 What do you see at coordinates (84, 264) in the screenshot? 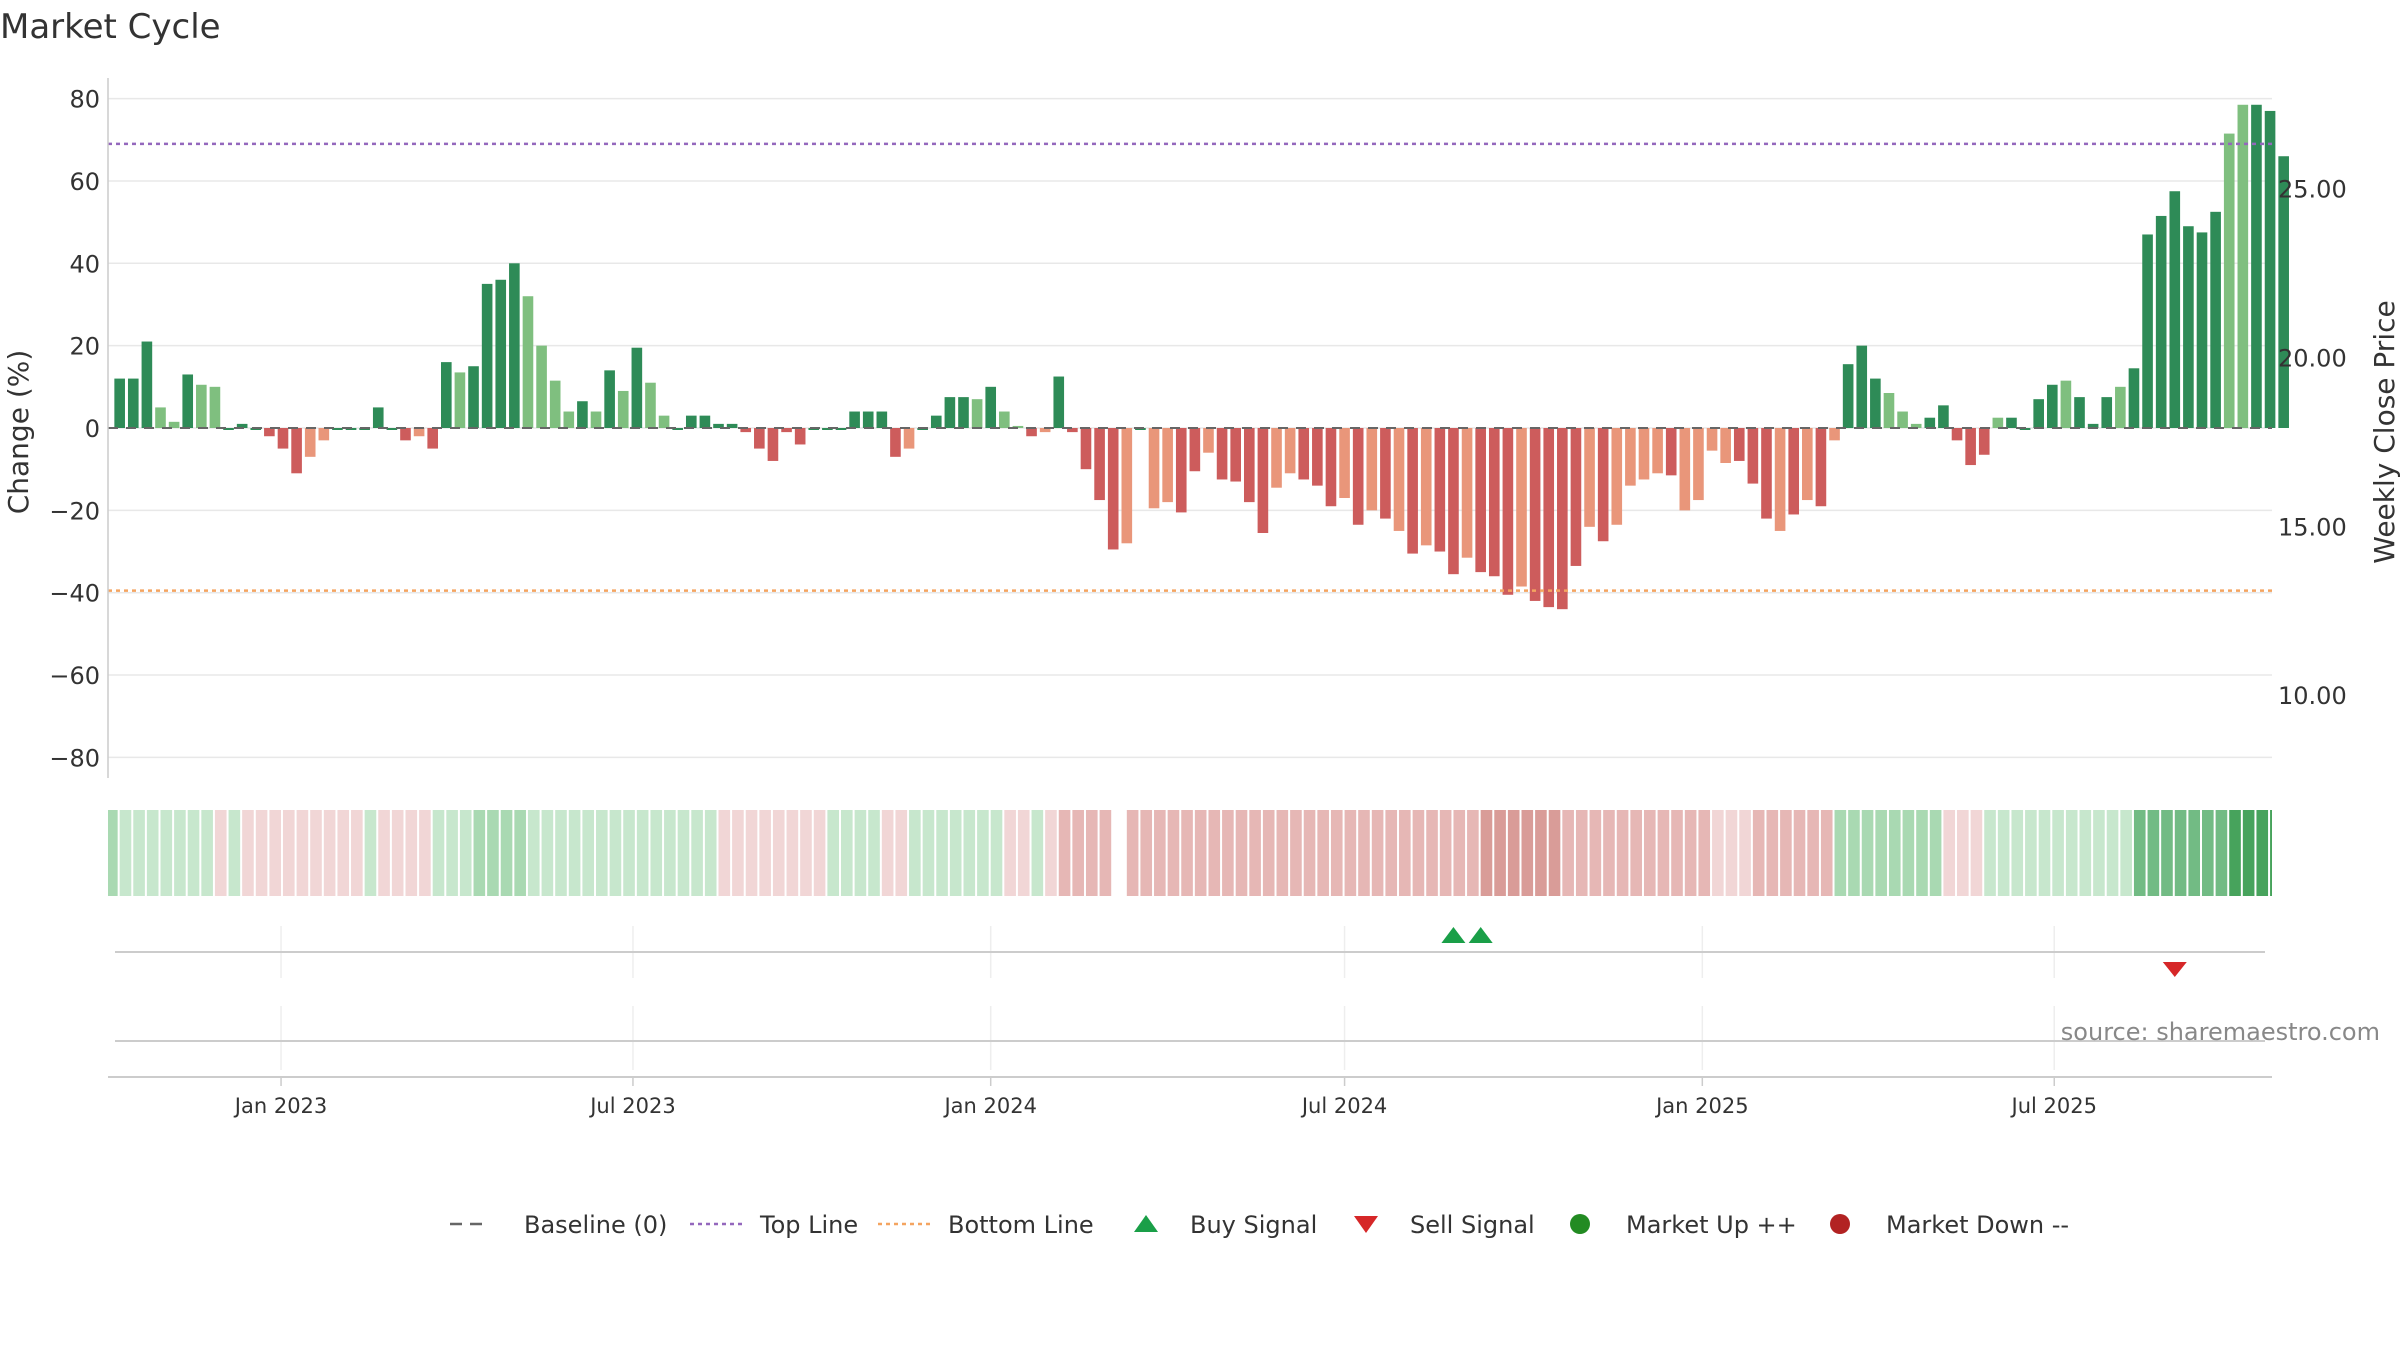
I see `y-tick-label: 40` at bounding box center [84, 264].